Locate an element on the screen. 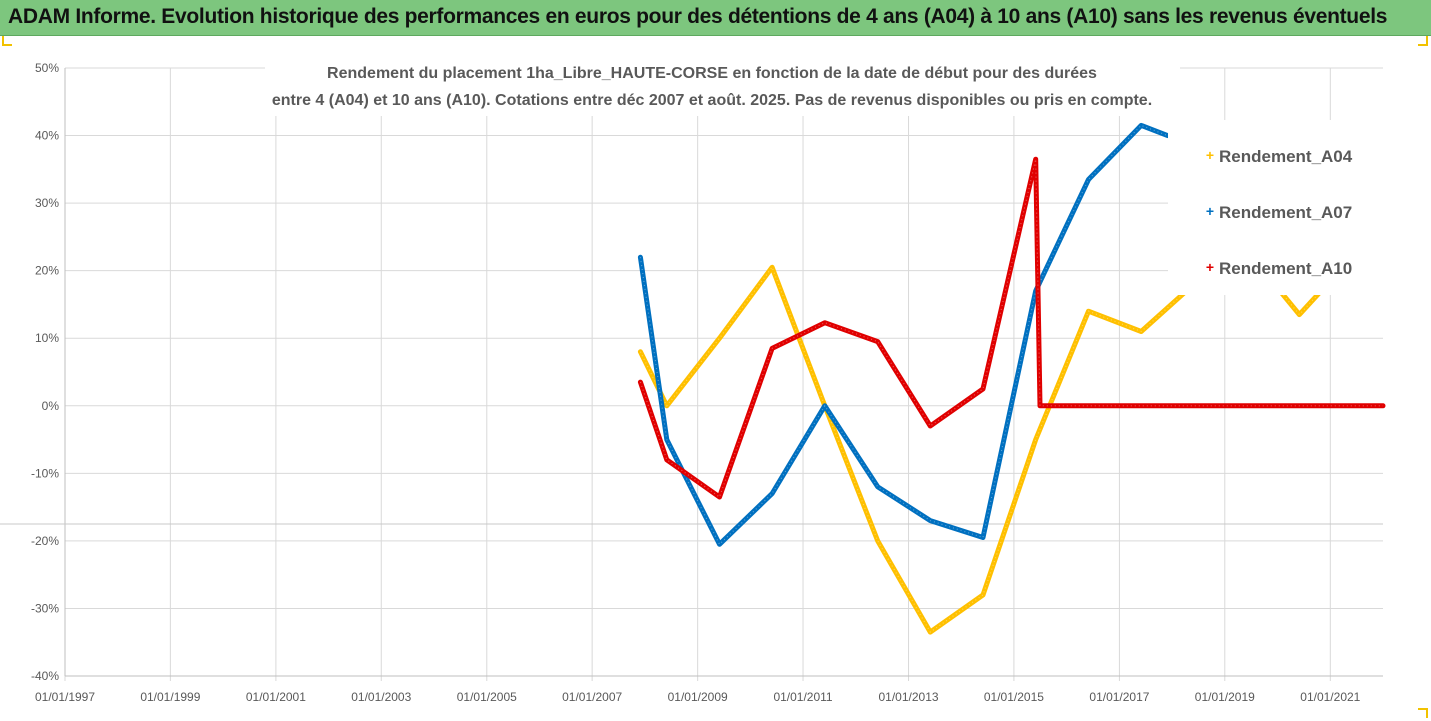  y-tick-label: 50% is located at coordinates (47, 68).